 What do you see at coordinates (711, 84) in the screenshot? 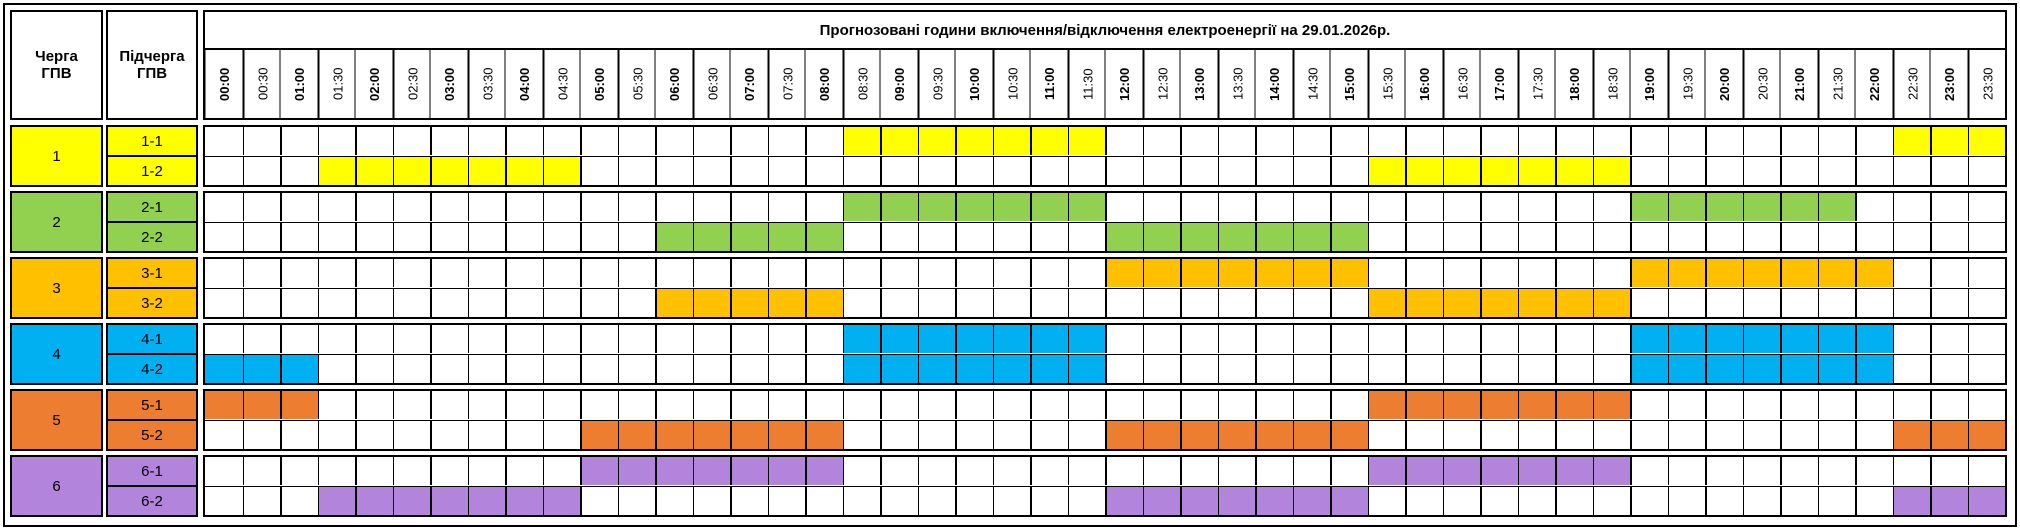
I see `time-label: 06:30` at bounding box center [711, 84].